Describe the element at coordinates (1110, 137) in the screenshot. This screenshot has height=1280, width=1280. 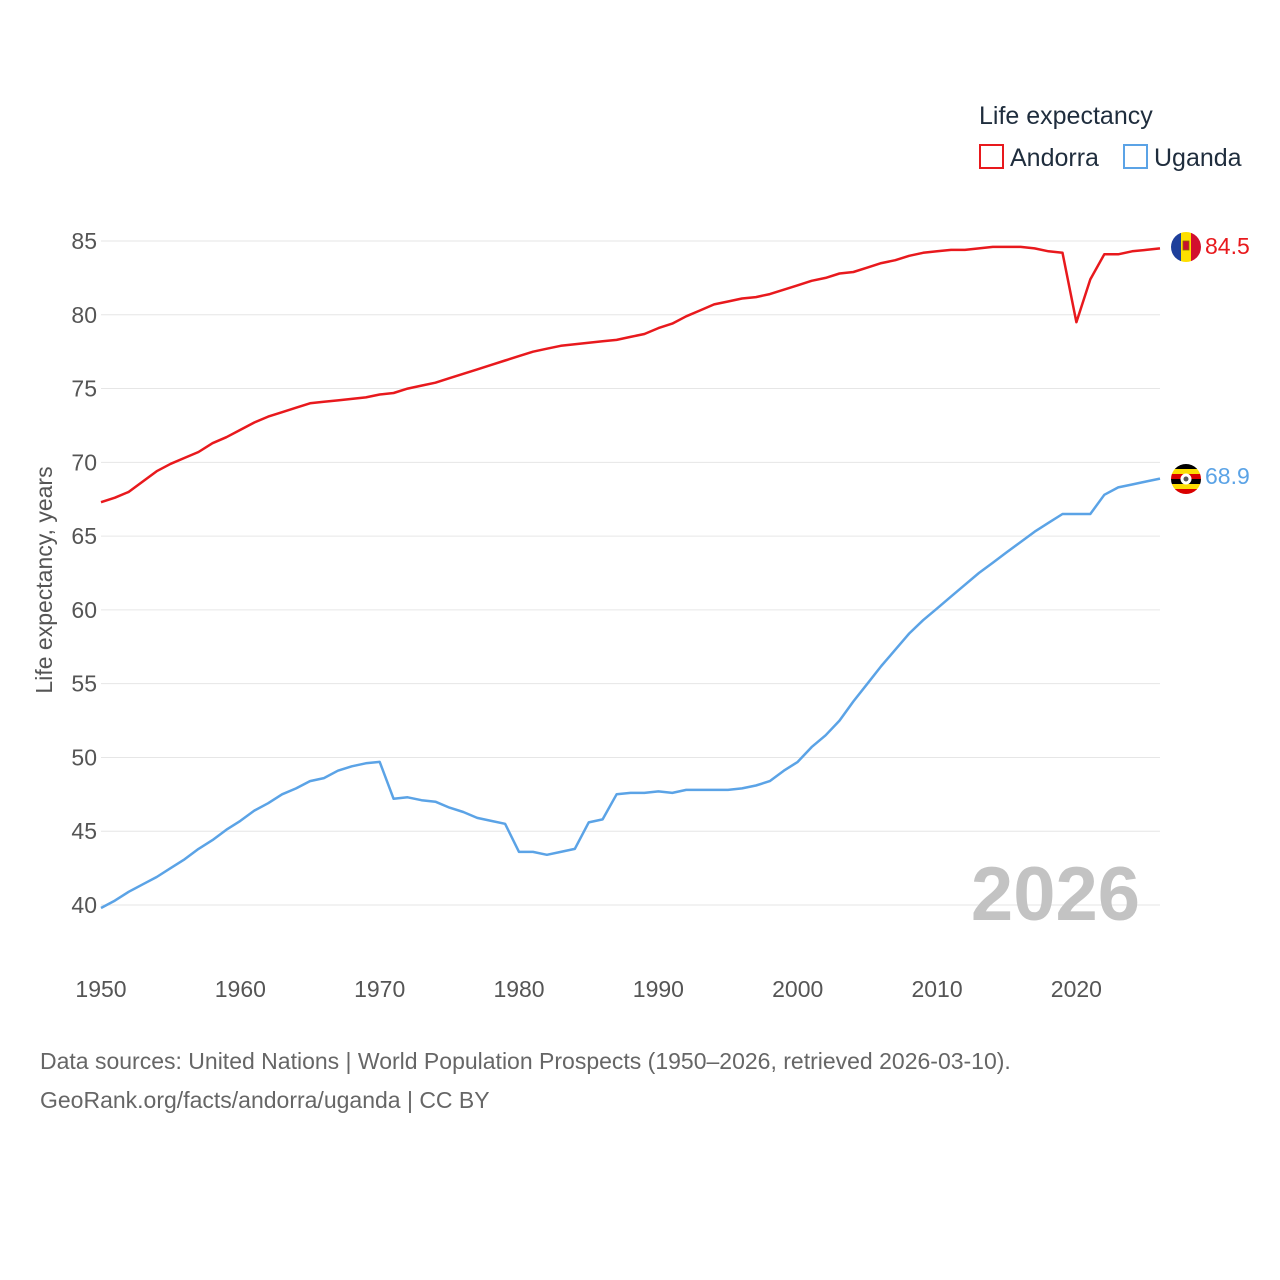
I see `legend: Life expectancy Andorra Uganda` at that location.